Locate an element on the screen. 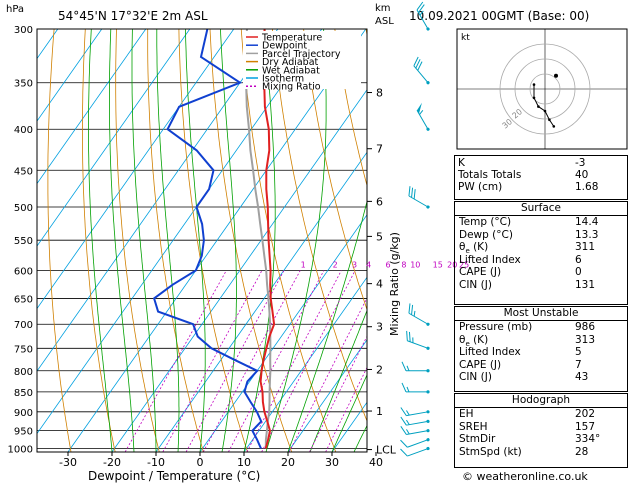 The width and height of the screenshot is (629, 486). pressure-tick-label: 400 is located at coordinates (23, 130).